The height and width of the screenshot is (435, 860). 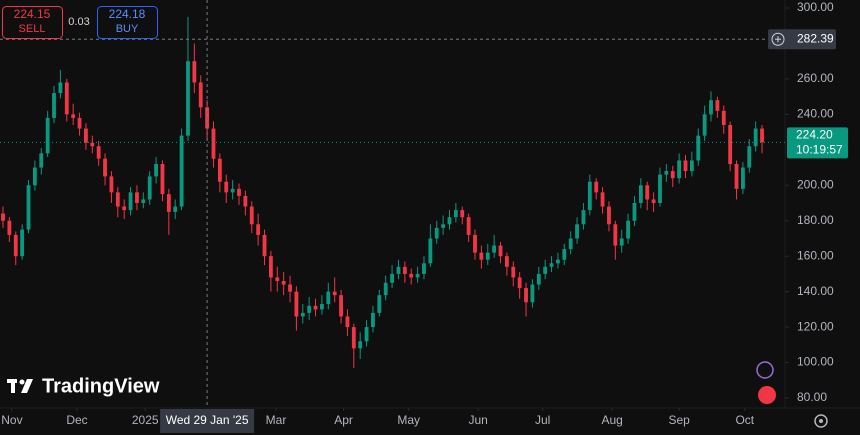 What do you see at coordinates (11, 420) in the screenshot?
I see `x-tick-label: Nov` at bounding box center [11, 420].